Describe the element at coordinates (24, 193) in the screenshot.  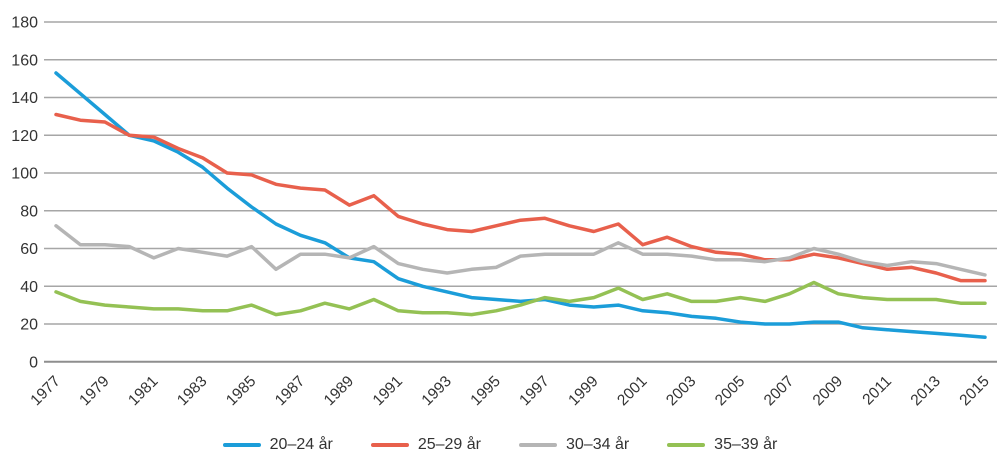
I see `y-axis-labels-group: 0 20 40 60 80 100 120 140 160 180` at that location.